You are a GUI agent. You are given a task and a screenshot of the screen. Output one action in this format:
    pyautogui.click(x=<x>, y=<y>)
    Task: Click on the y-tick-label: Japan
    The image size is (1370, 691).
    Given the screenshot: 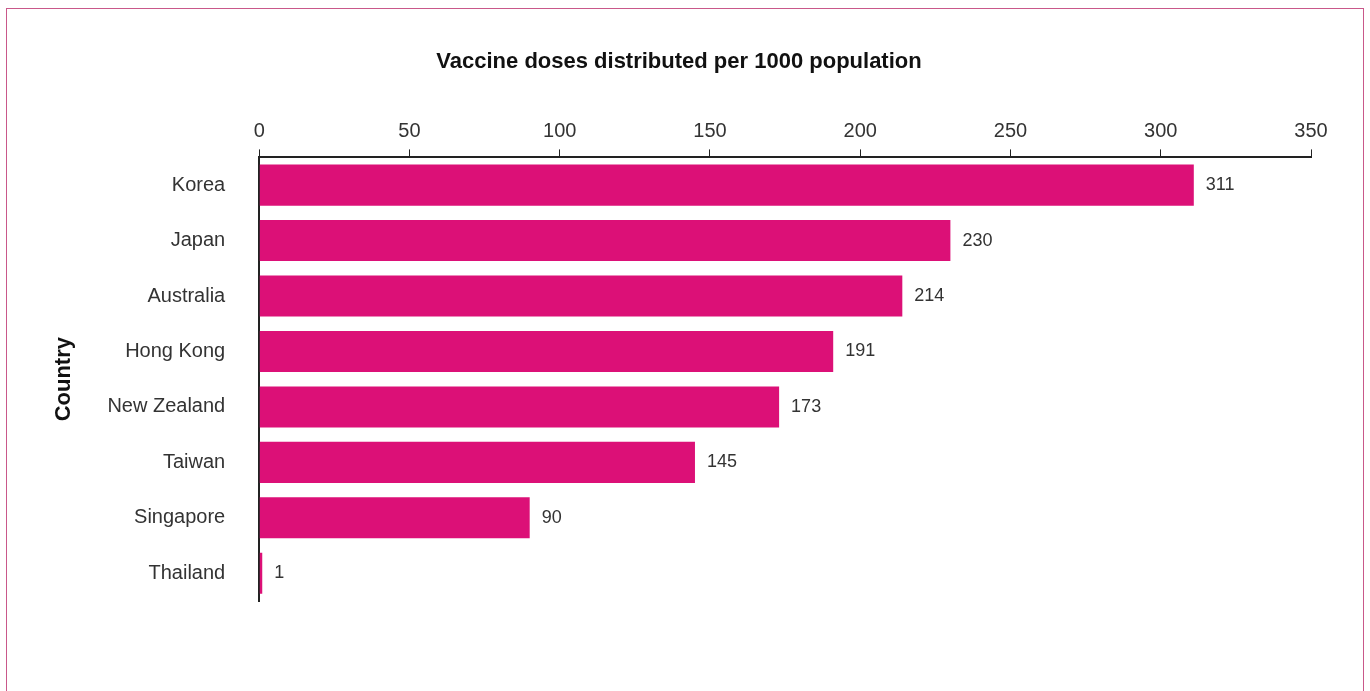 What is the action you would take?
    pyautogui.click(x=198, y=239)
    